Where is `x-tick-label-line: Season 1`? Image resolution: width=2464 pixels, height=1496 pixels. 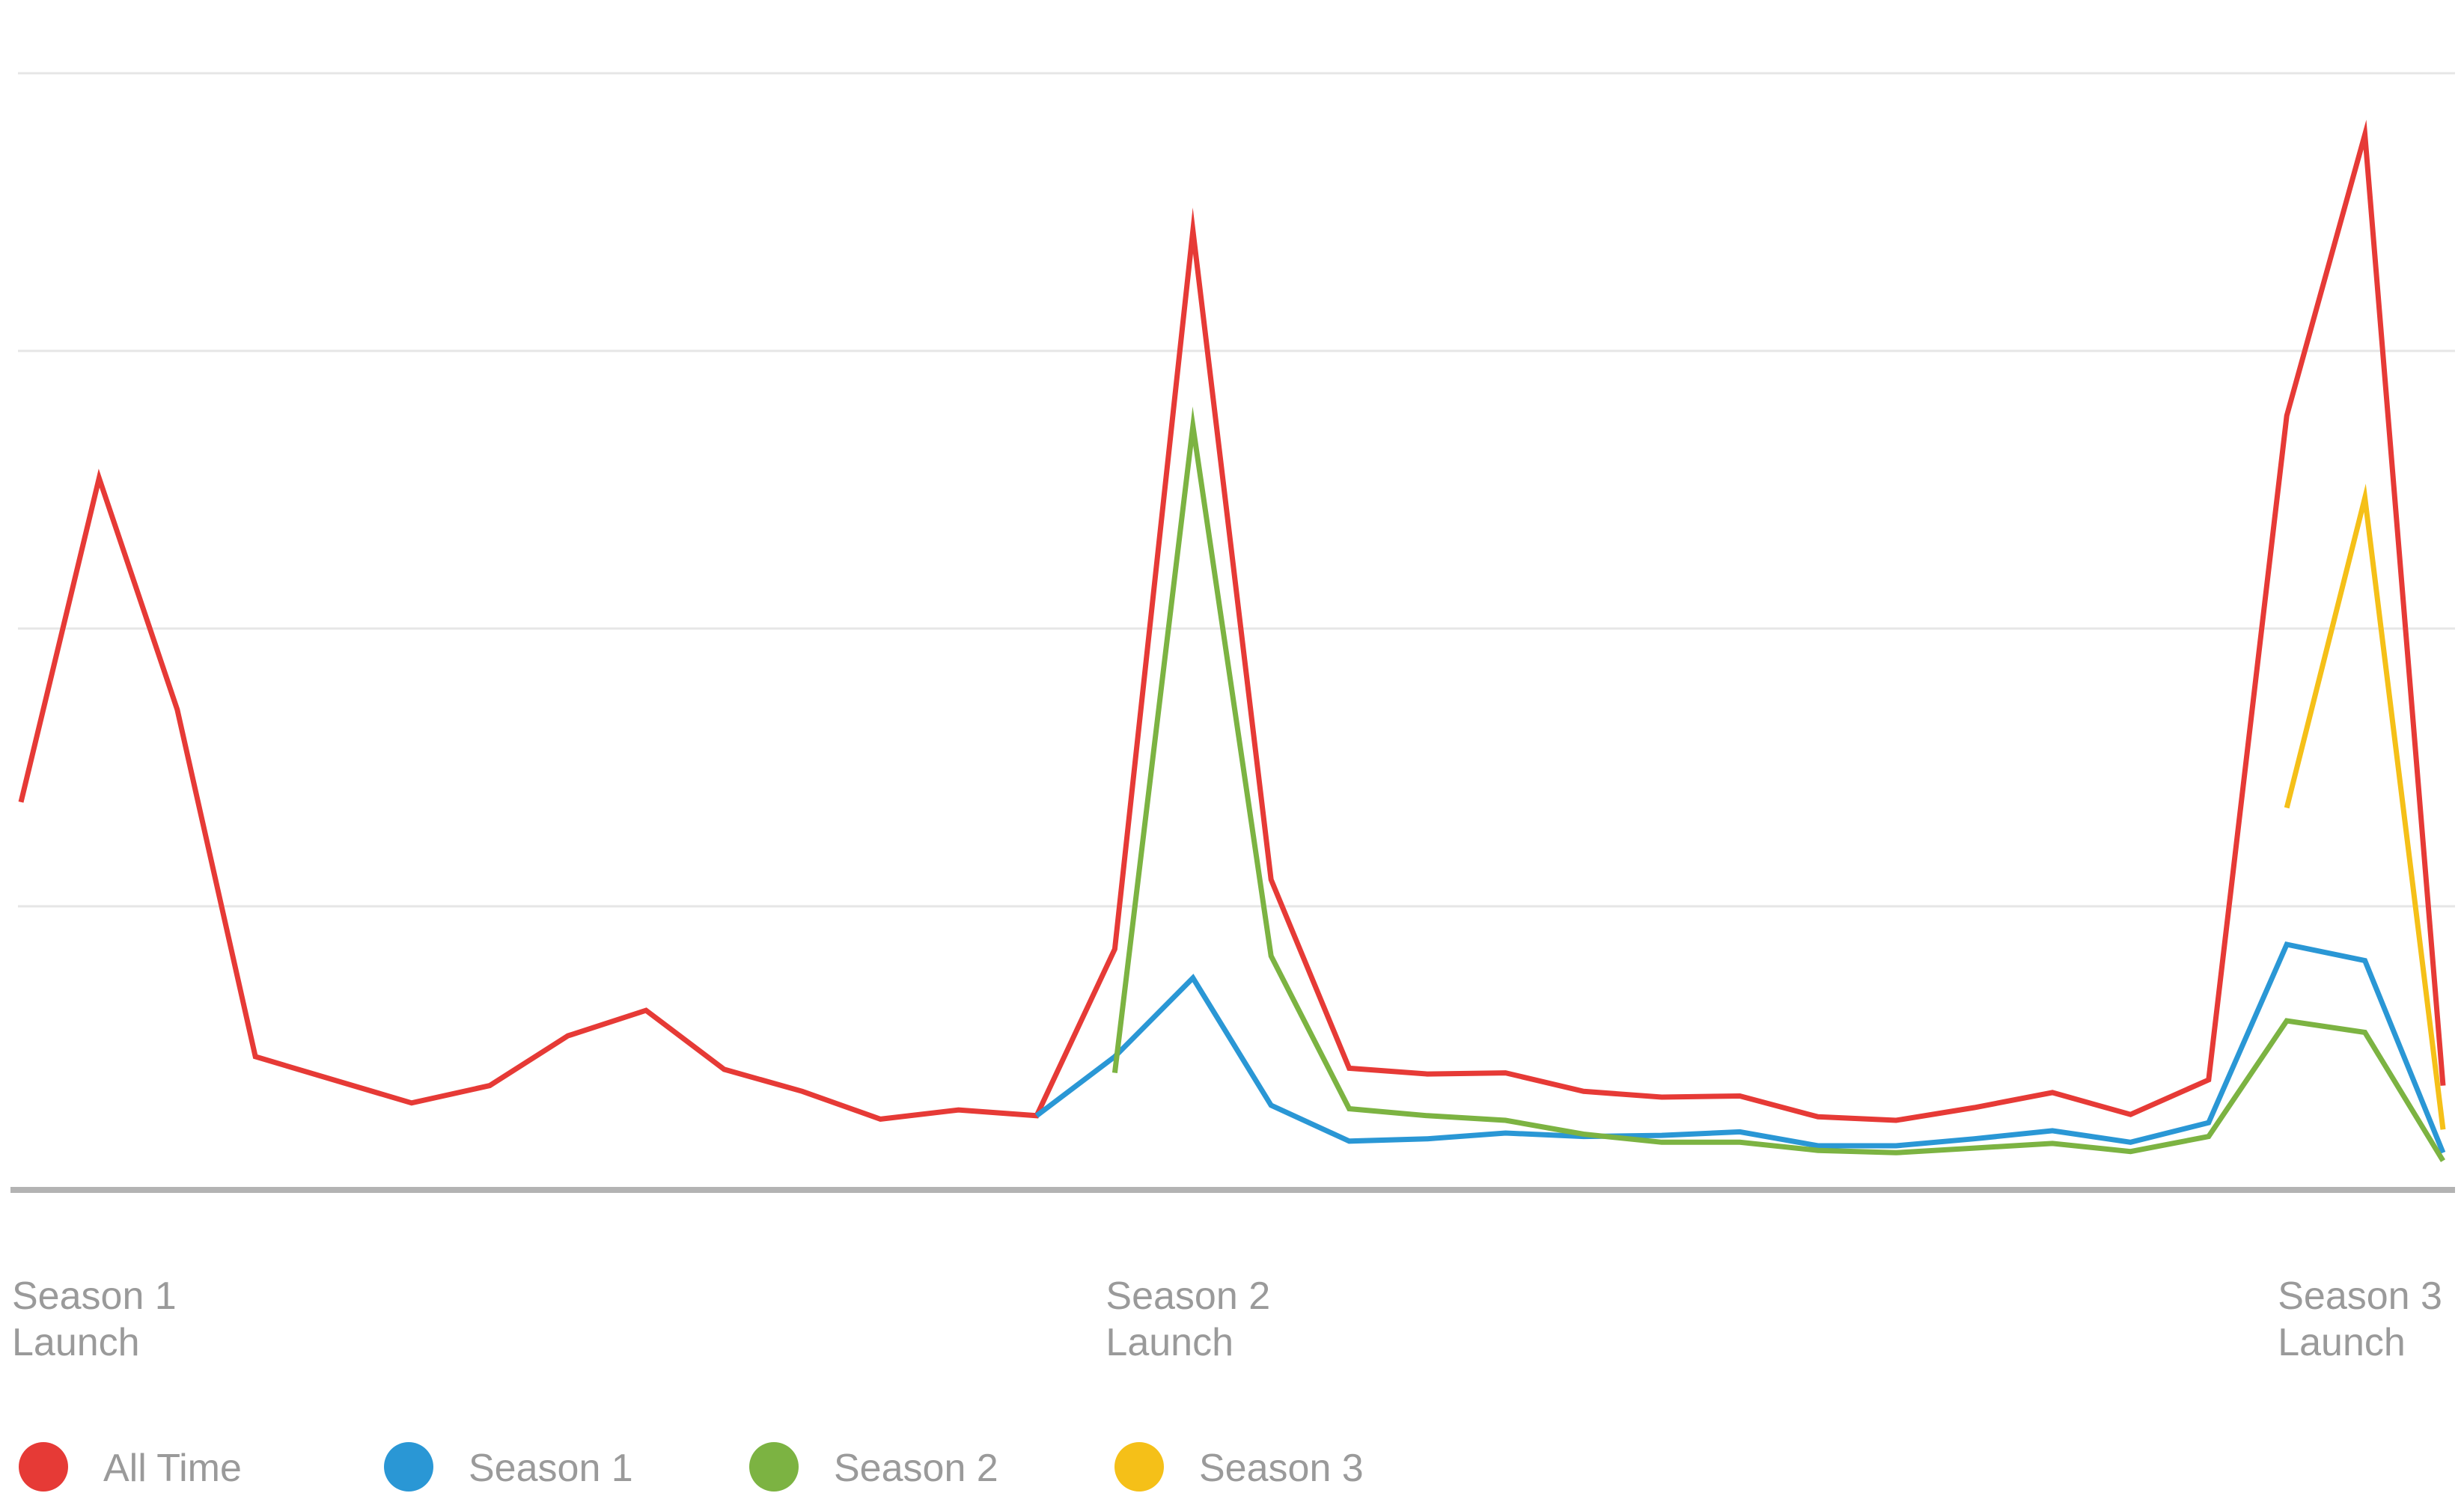
x-tick-label-line: Season 1 is located at coordinates (94, 1296).